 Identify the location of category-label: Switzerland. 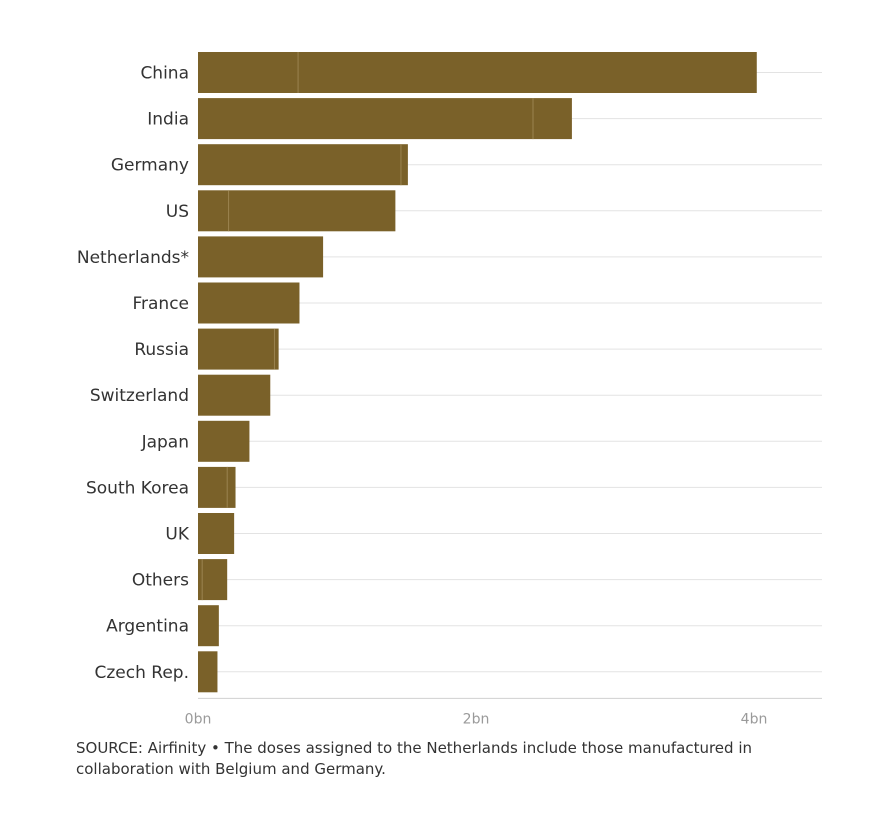
(139, 396).